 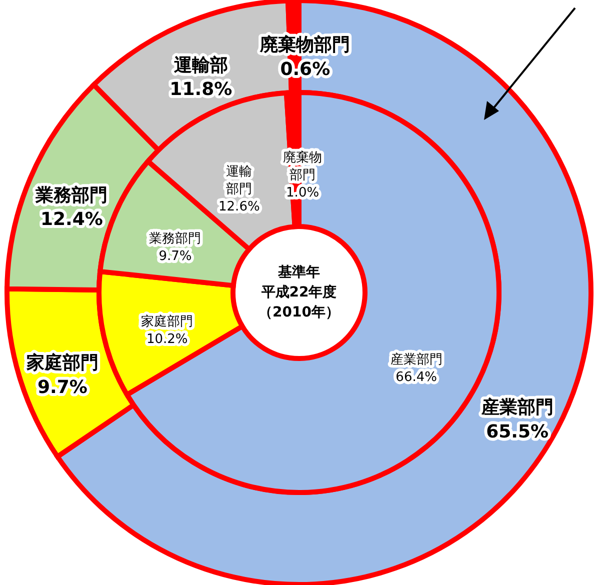 I want to click on data-label: 12.6%, so click(x=239, y=207).